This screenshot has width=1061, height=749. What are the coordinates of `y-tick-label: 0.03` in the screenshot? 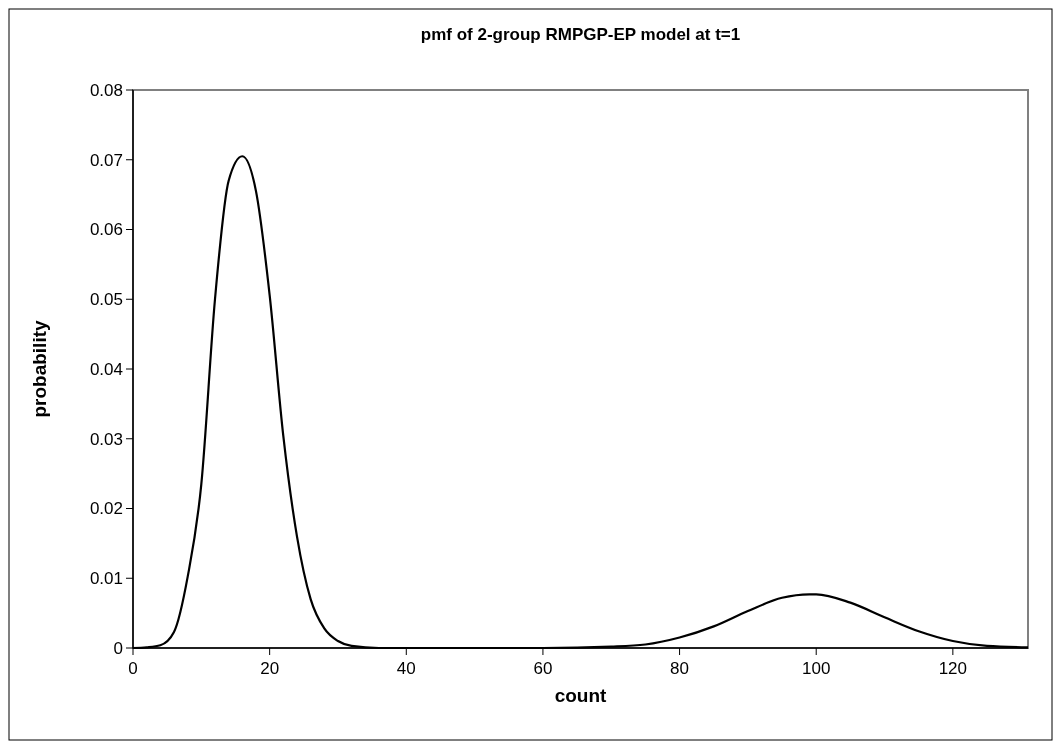 It's located at (106, 439).